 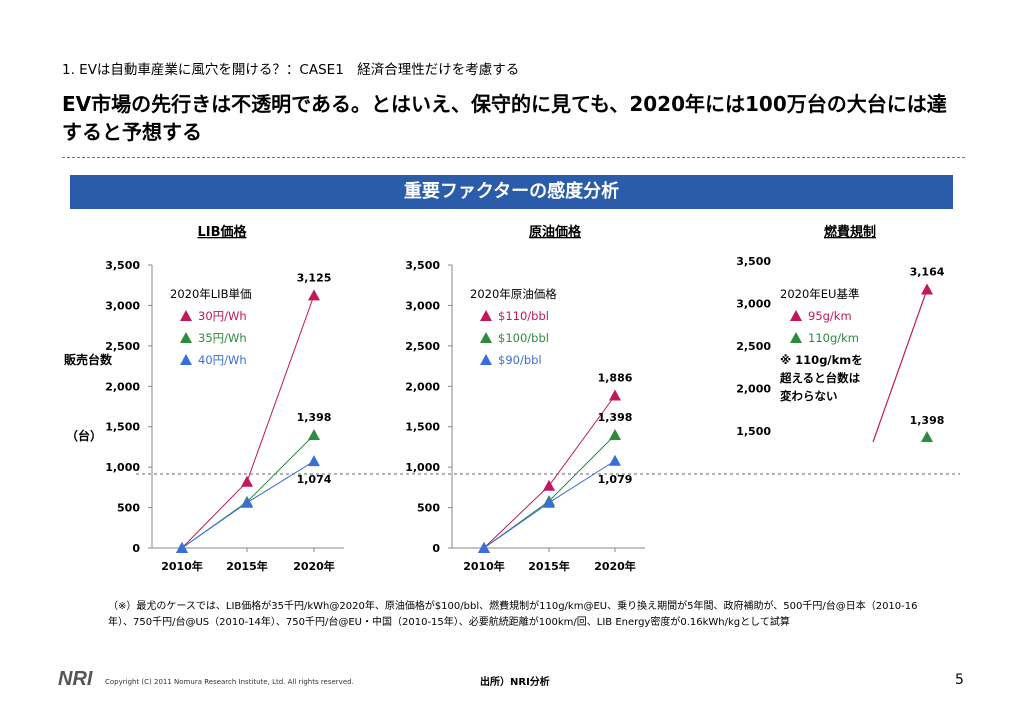 What do you see at coordinates (821, 360) in the screenshot?
I see `chart-note: ※ 110g/kmを` at bounding box center [821, 360].